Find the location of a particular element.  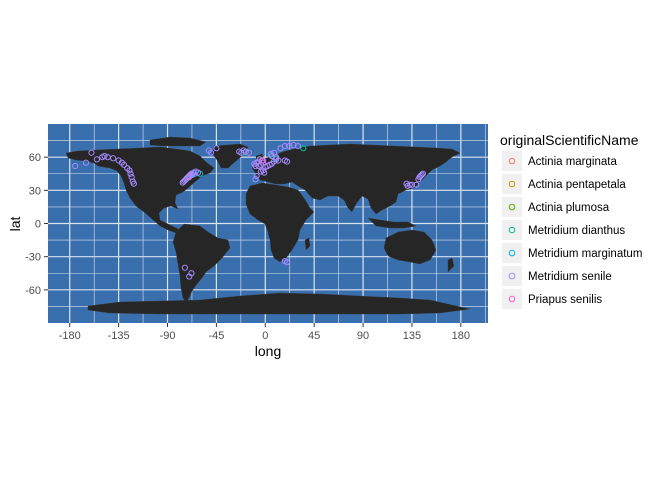

x-axis-ticks: -180 -135 -90 -45 0 45 90 135 180 is located at coordinates (264, 332).